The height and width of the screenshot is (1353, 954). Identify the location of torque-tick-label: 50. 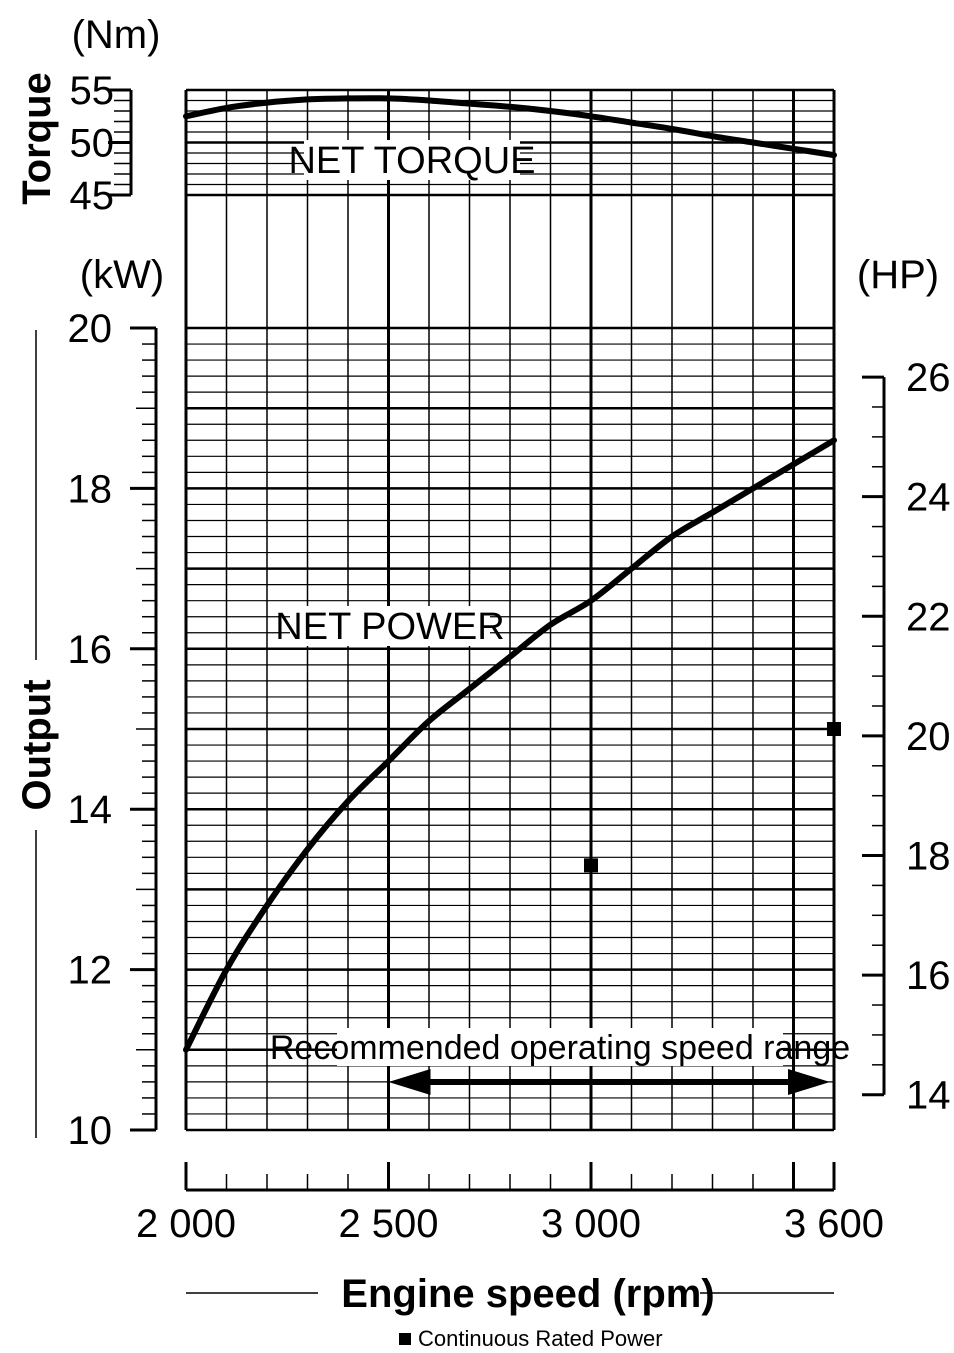
(92, 144).